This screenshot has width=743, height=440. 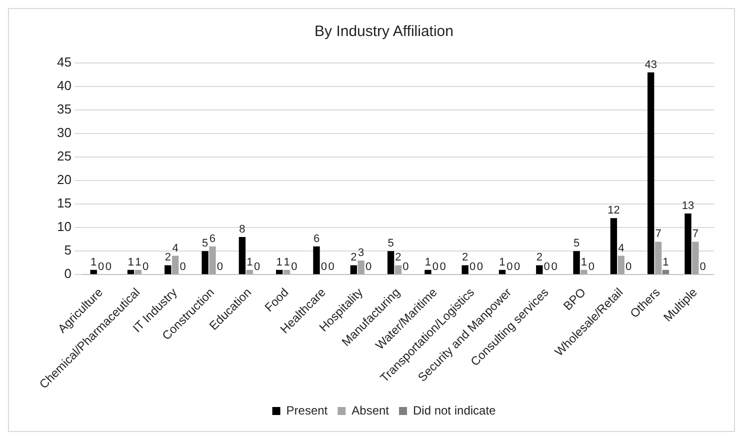 What do you see at coordinates (614, 210) in the screenshot?
I see `data-label: 12` at bounding box center [614, 210].